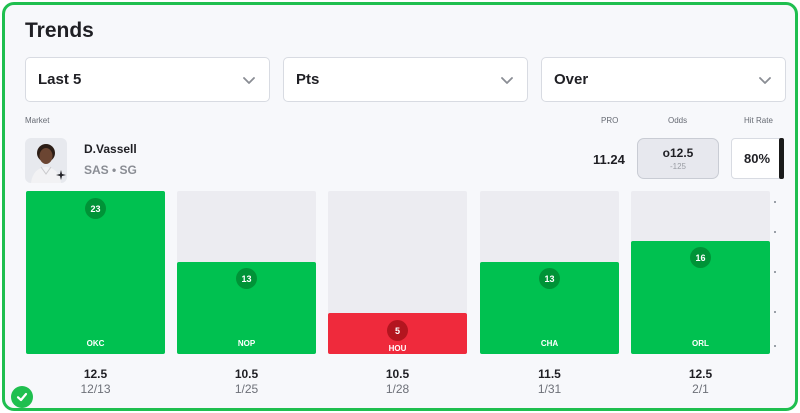 This screenshot has height=413, width=800. What do you see at coordinates (549, 389) in the screenshot?
I see `game-date: 1/31` at bounding box center [549, 389].